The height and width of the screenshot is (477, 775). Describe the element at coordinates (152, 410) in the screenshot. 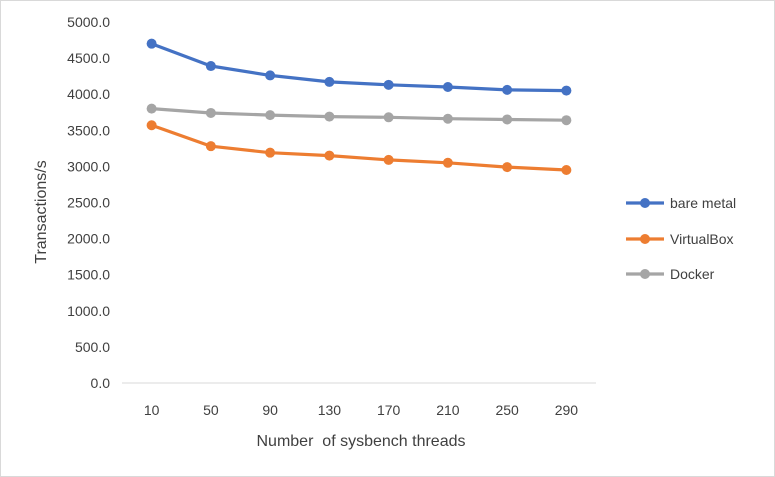

I see `x-tick-label: 10` at that location.